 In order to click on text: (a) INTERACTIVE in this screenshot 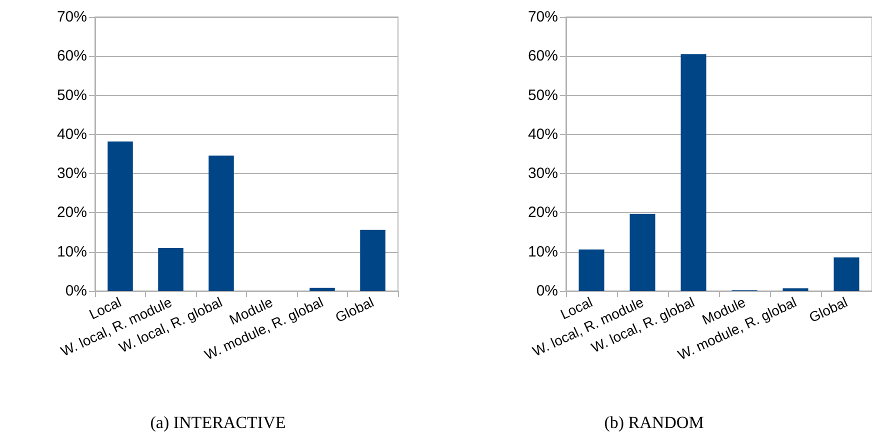, I will do `click(218, 422)`.